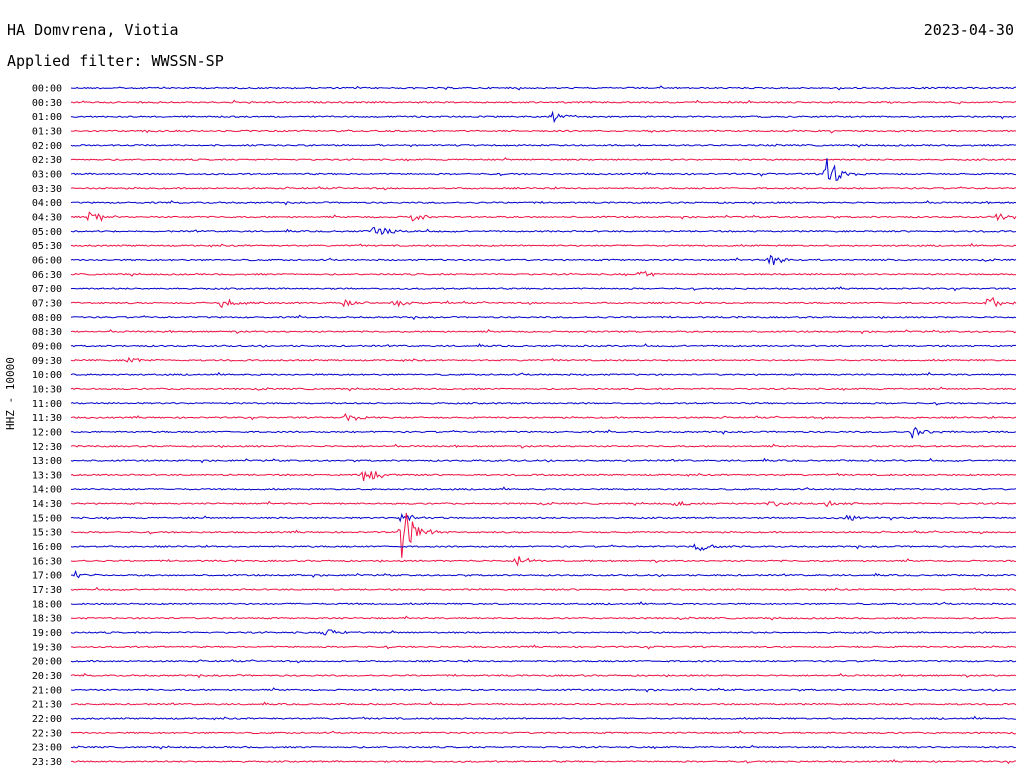 Image resolution: width=1024 pixels, height=780 pixels. Describe the element at coordinates (47, 533) in the screenshot. I see `time-tick-label: 15:30` at that location.